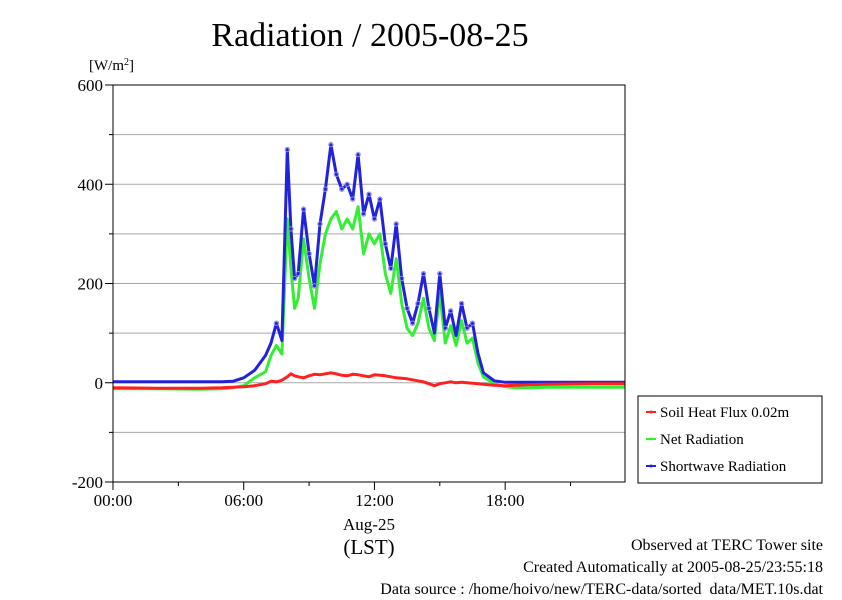  Describe the element at coordinates (87, 482) in the screenshot. I see `y-tick-label: -200` at that location.